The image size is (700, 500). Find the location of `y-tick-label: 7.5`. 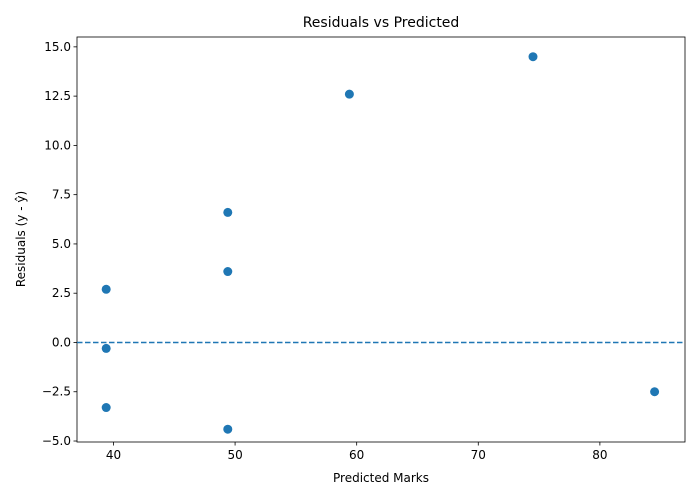

y-tick-label: 7.5 is located at coordinates (61, 195).